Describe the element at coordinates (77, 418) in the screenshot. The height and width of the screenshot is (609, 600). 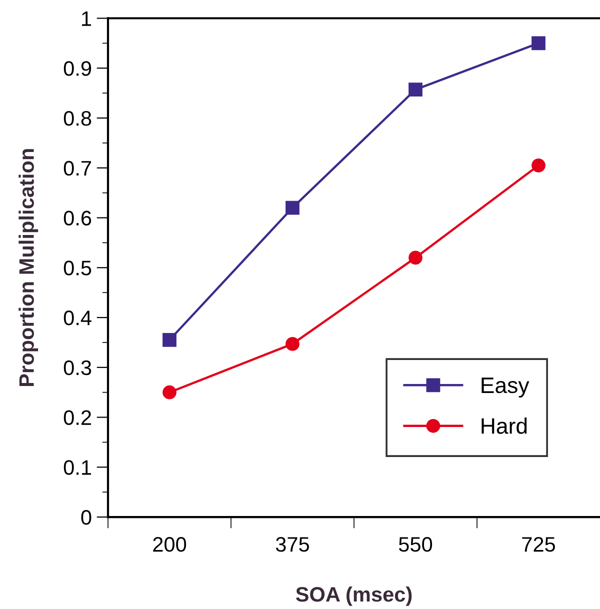
I see `y-tick-label: 0.2` at that location.